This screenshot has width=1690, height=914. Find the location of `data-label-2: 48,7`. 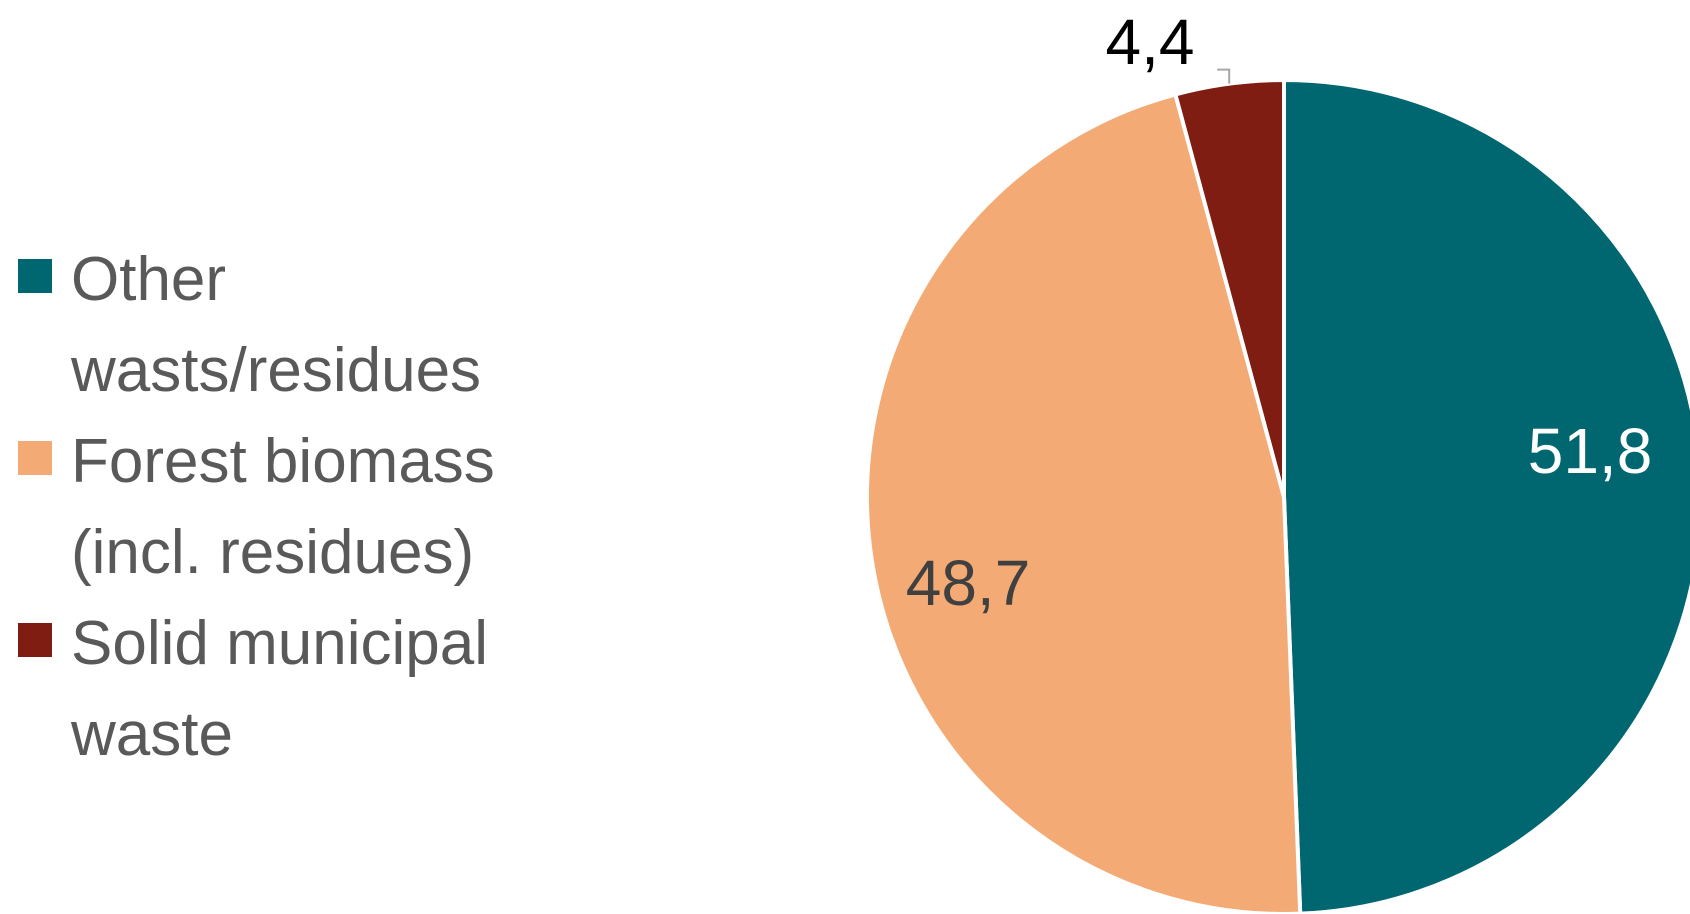

data-label-2: 48,7 is located at coordinates (968, 583).